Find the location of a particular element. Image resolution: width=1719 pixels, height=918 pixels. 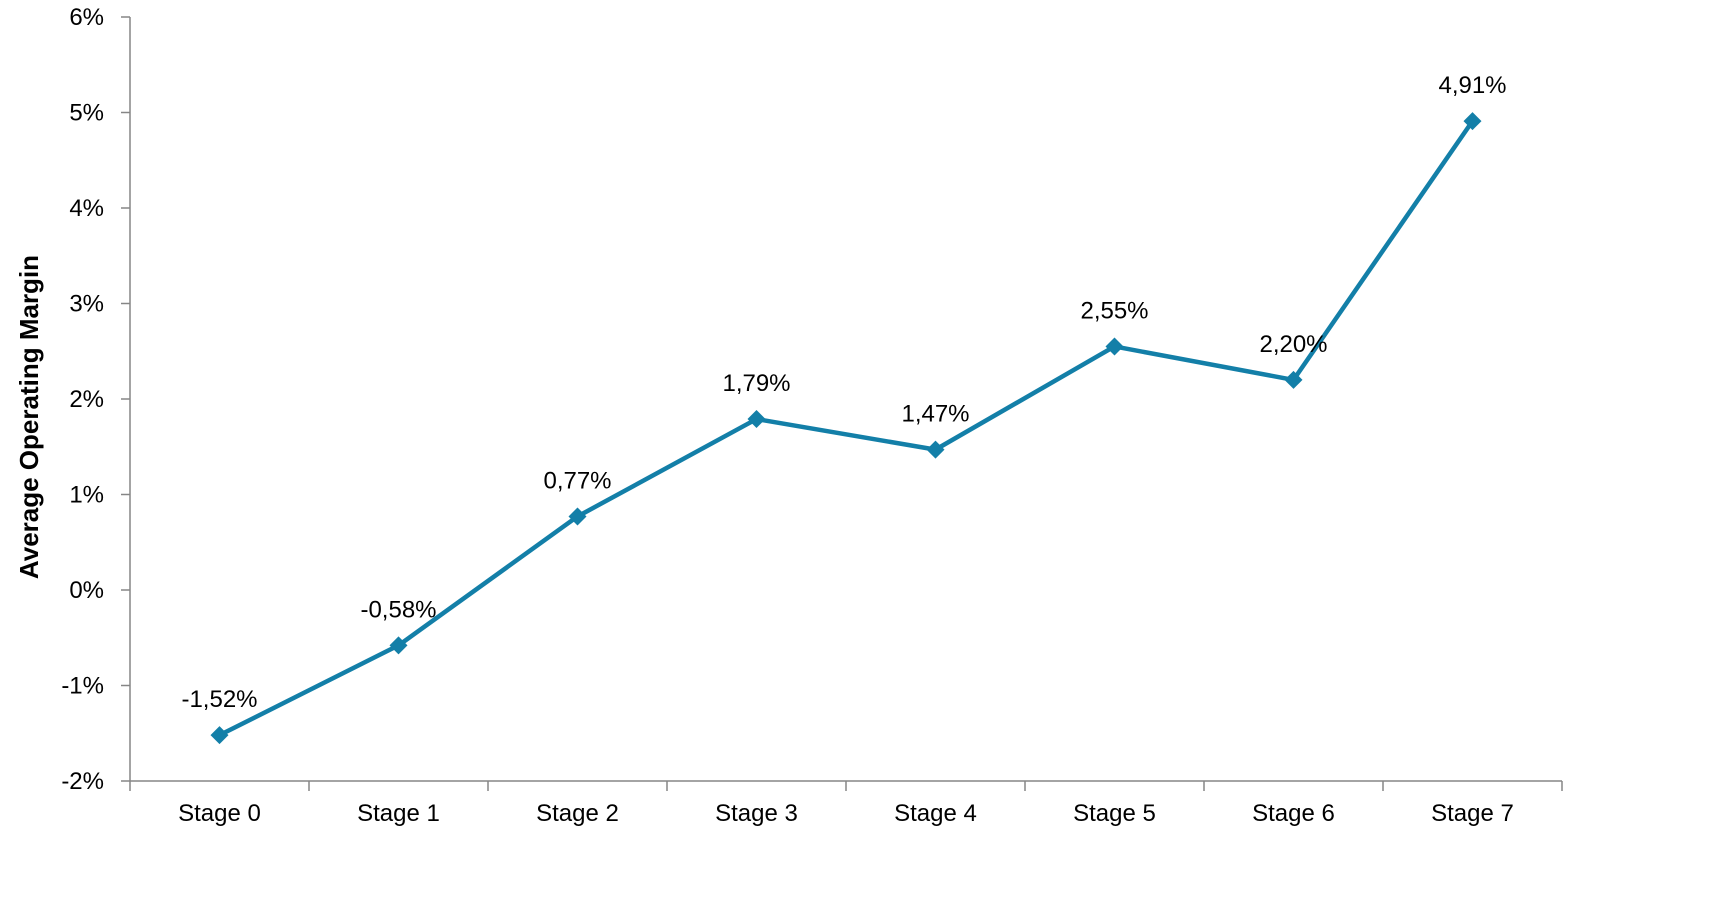

y-tick-label: 4% is located at coordinates (86, 208).